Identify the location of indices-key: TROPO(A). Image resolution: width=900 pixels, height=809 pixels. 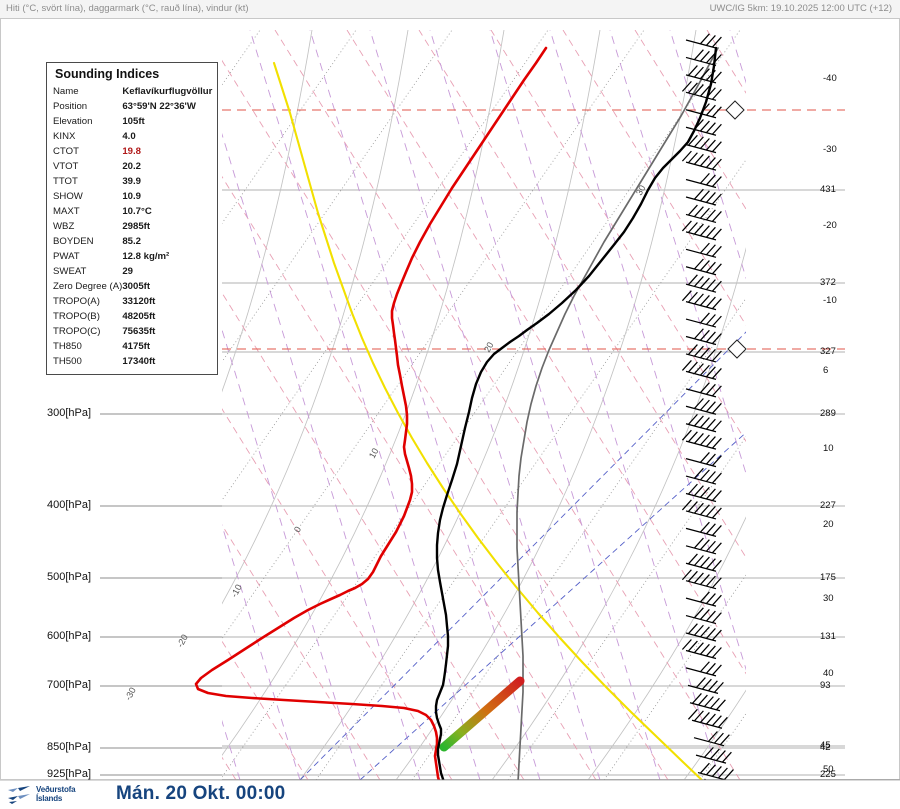
(76, 301).